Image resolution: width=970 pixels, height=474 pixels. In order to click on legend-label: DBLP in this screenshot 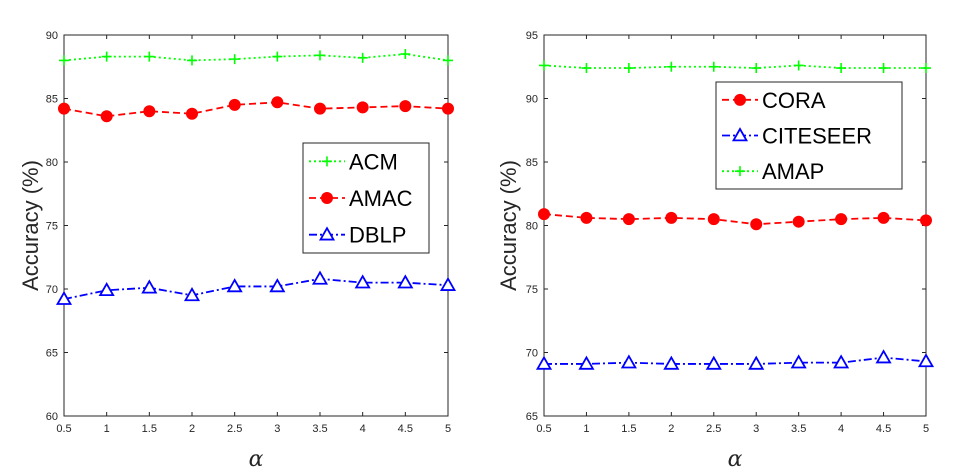, I will do `click(377, 235)`.